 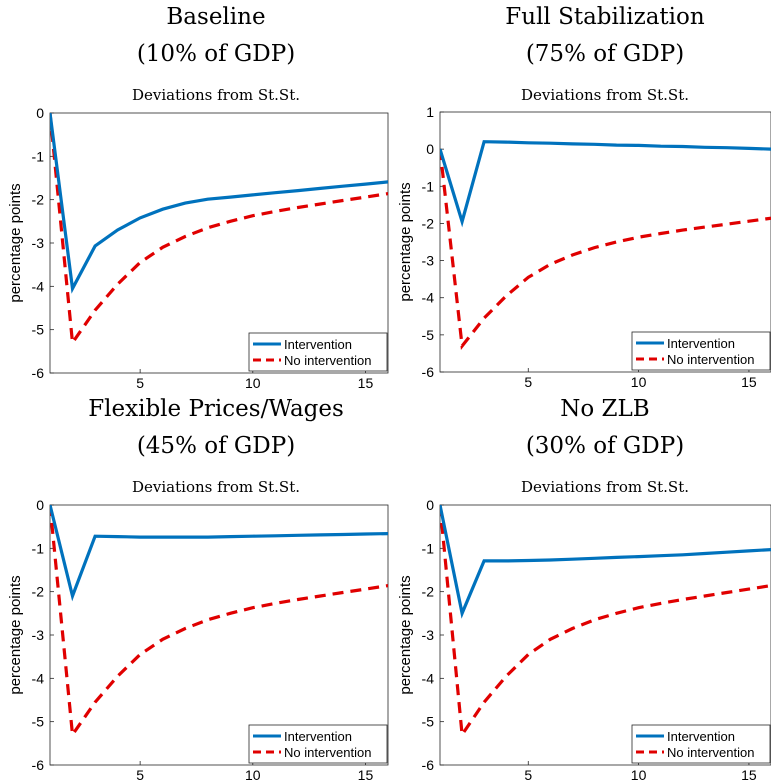 What do you see at coordinates (216, 54) in the screenshot?
I see `chart-title-line2: (10% of GDP)` at bounding box center [216, 54].